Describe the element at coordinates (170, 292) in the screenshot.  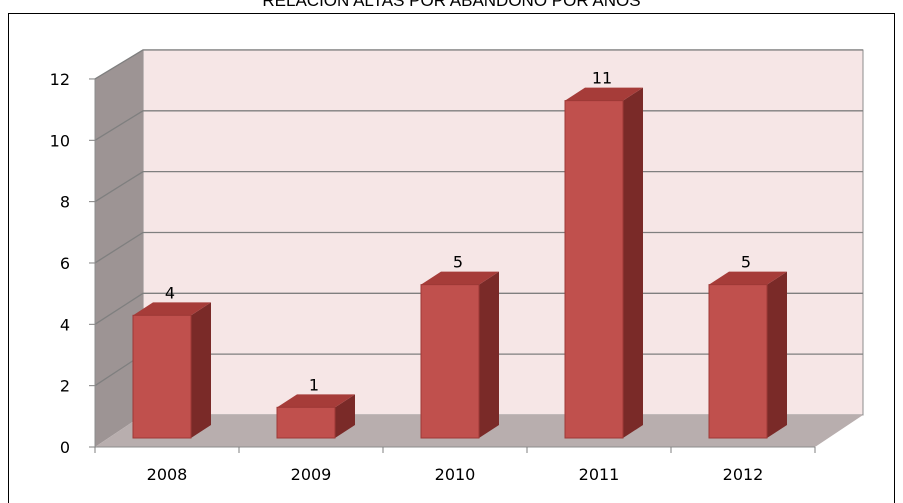
I see `data-label: 4` at that location.